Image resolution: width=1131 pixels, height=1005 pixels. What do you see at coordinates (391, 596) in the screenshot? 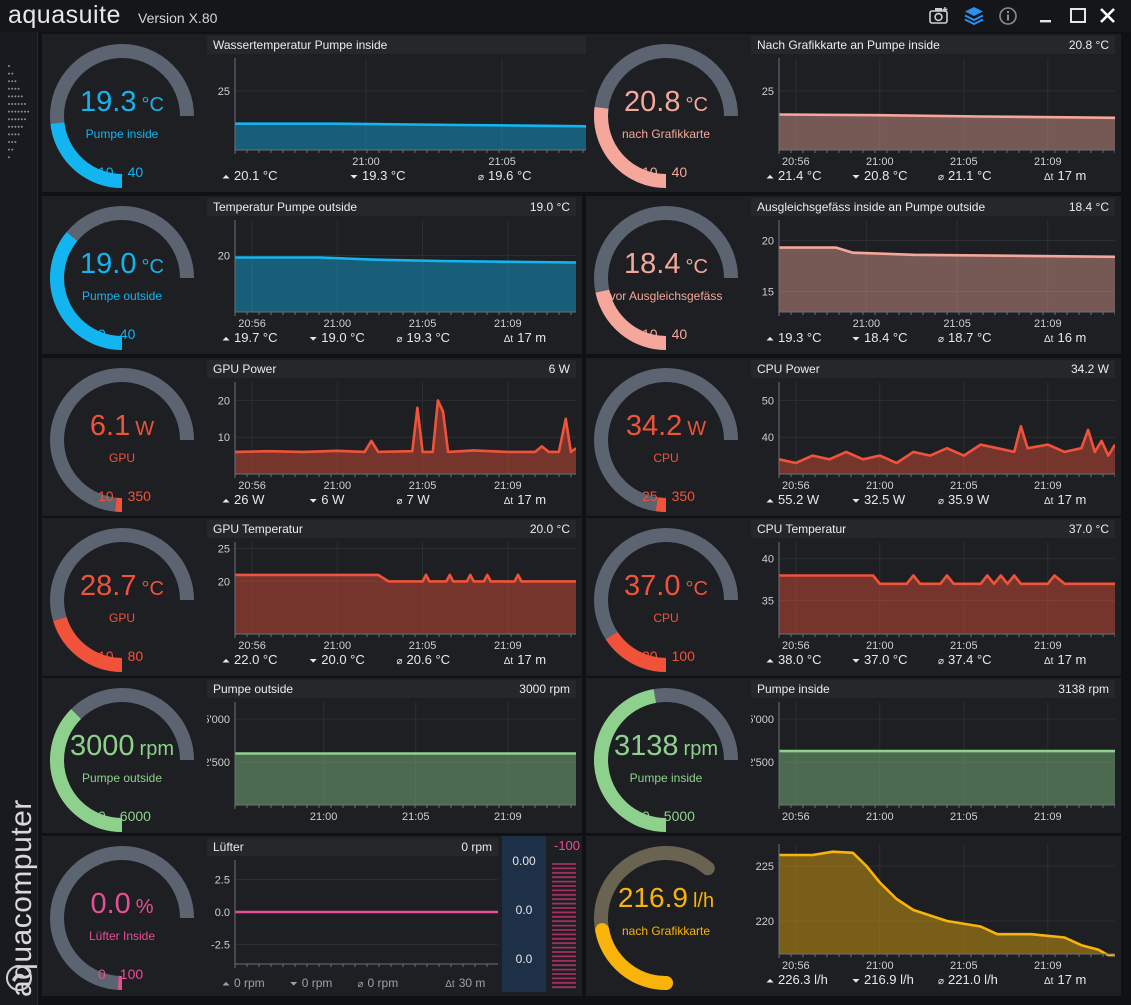
I see `gpu-temp-chart: 25 20 20:56 21:00 21:05 21:09` at bounding box center [391, 596].